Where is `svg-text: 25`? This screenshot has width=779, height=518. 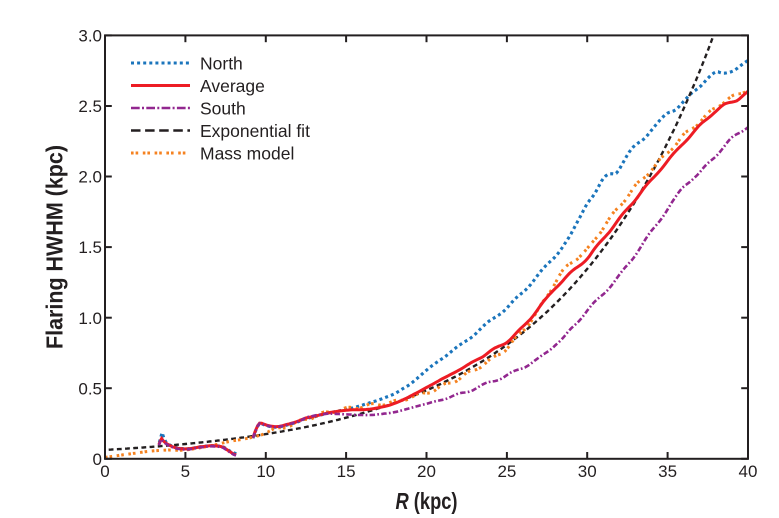
svg-text: 25 is located at coordinates (506, 471).